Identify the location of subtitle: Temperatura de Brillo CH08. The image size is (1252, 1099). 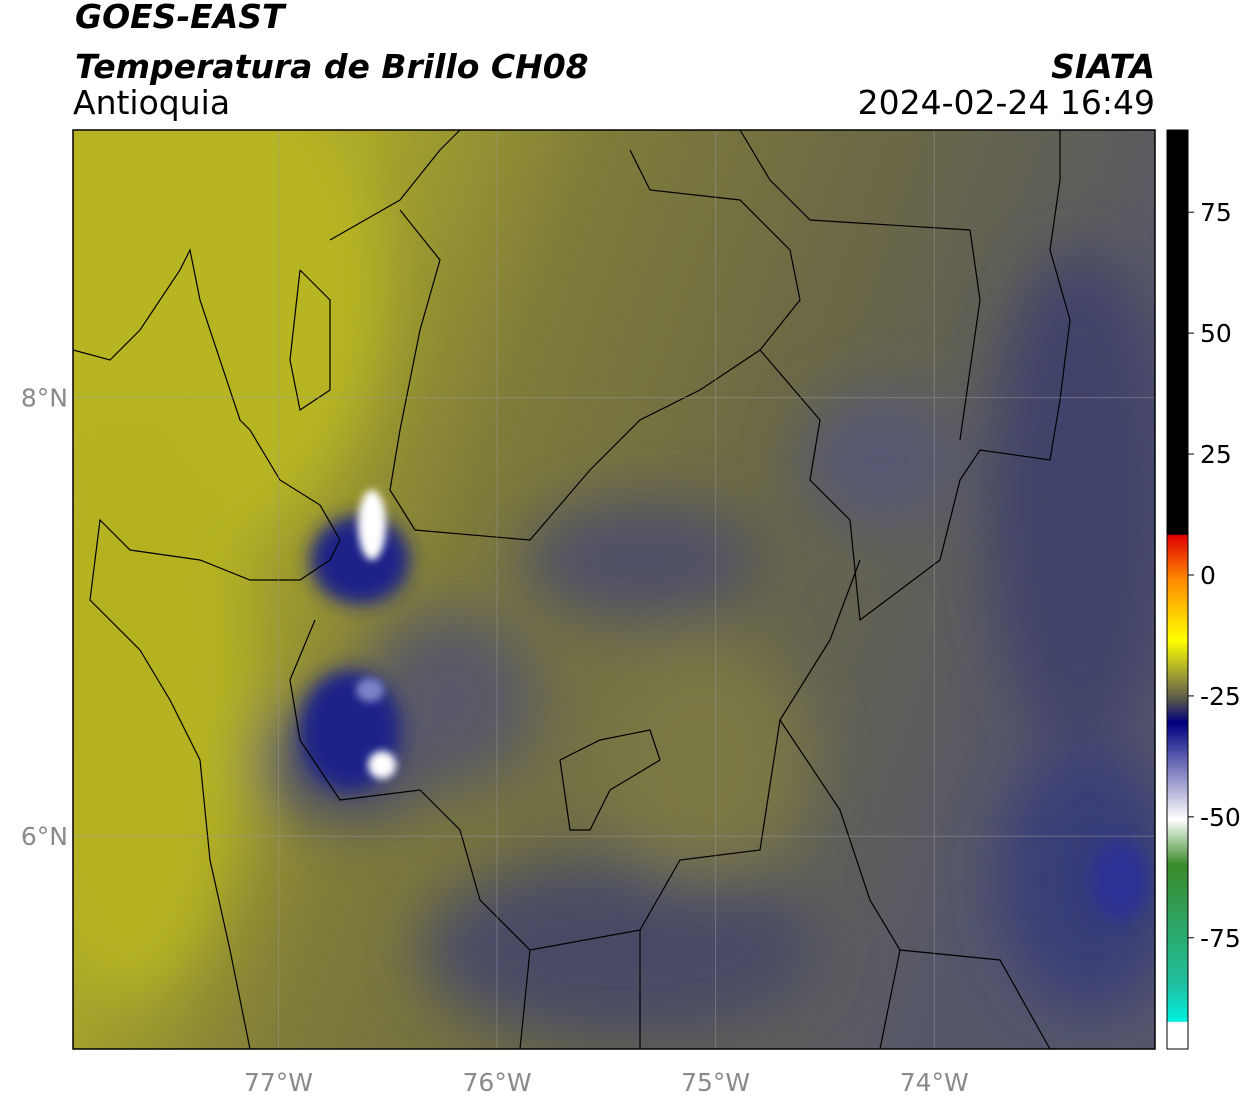
(332, 66).